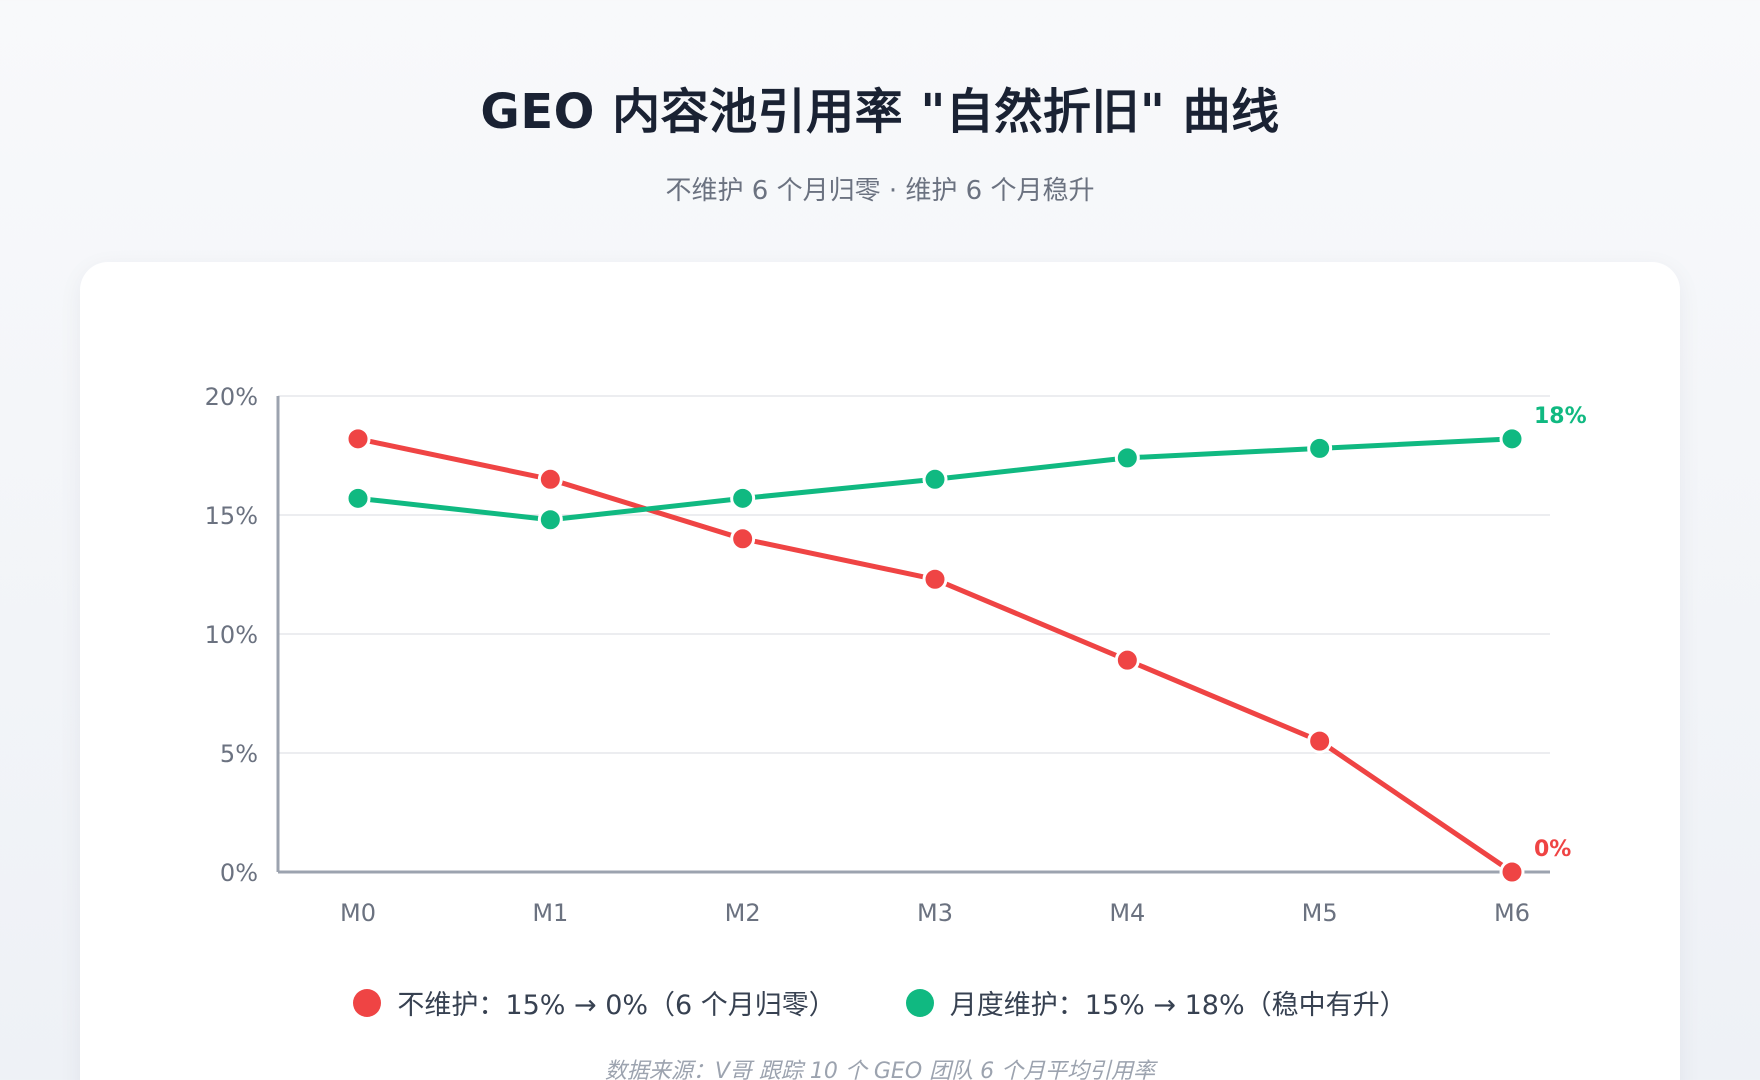 This screenshot has height=1080, width=1760. What do you see at coordinates (239, 873) in the screenshot?
I see `y-tick-label: 0%` at bounding box center [239, 873].